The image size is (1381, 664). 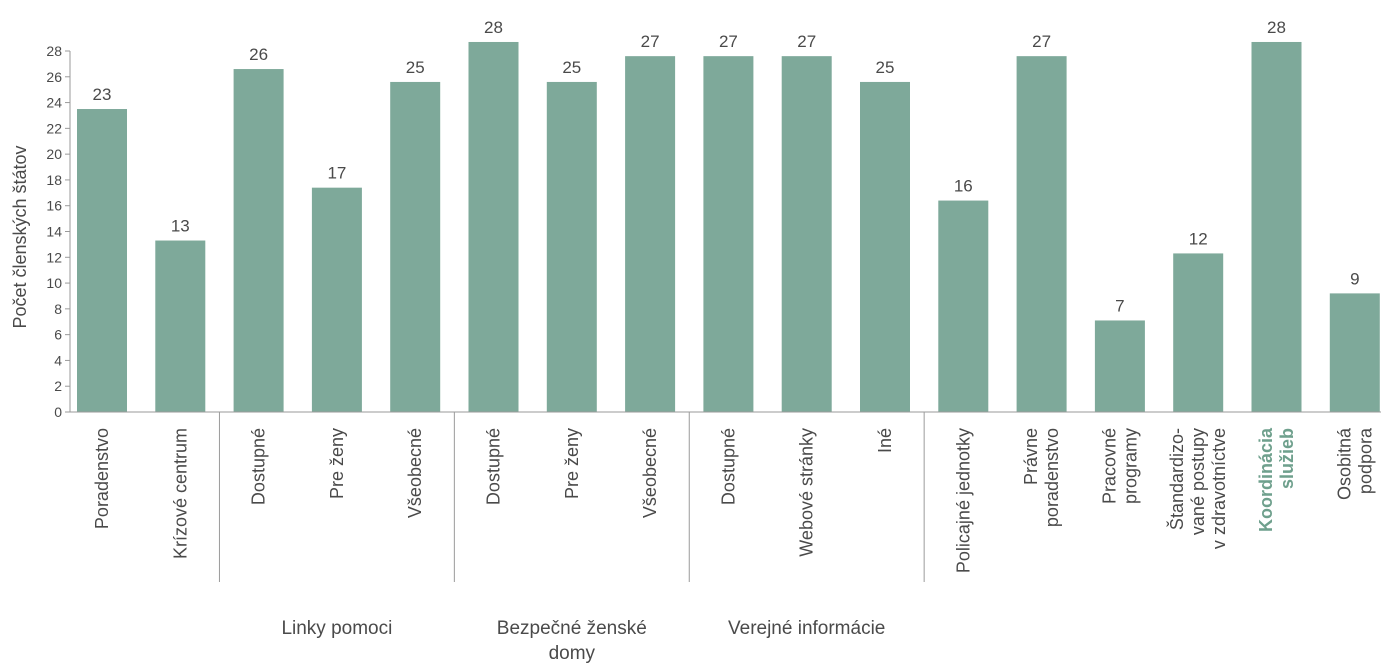 I want to click on x-tick-label-line: vané postupy, so click(x=1198, y=481).